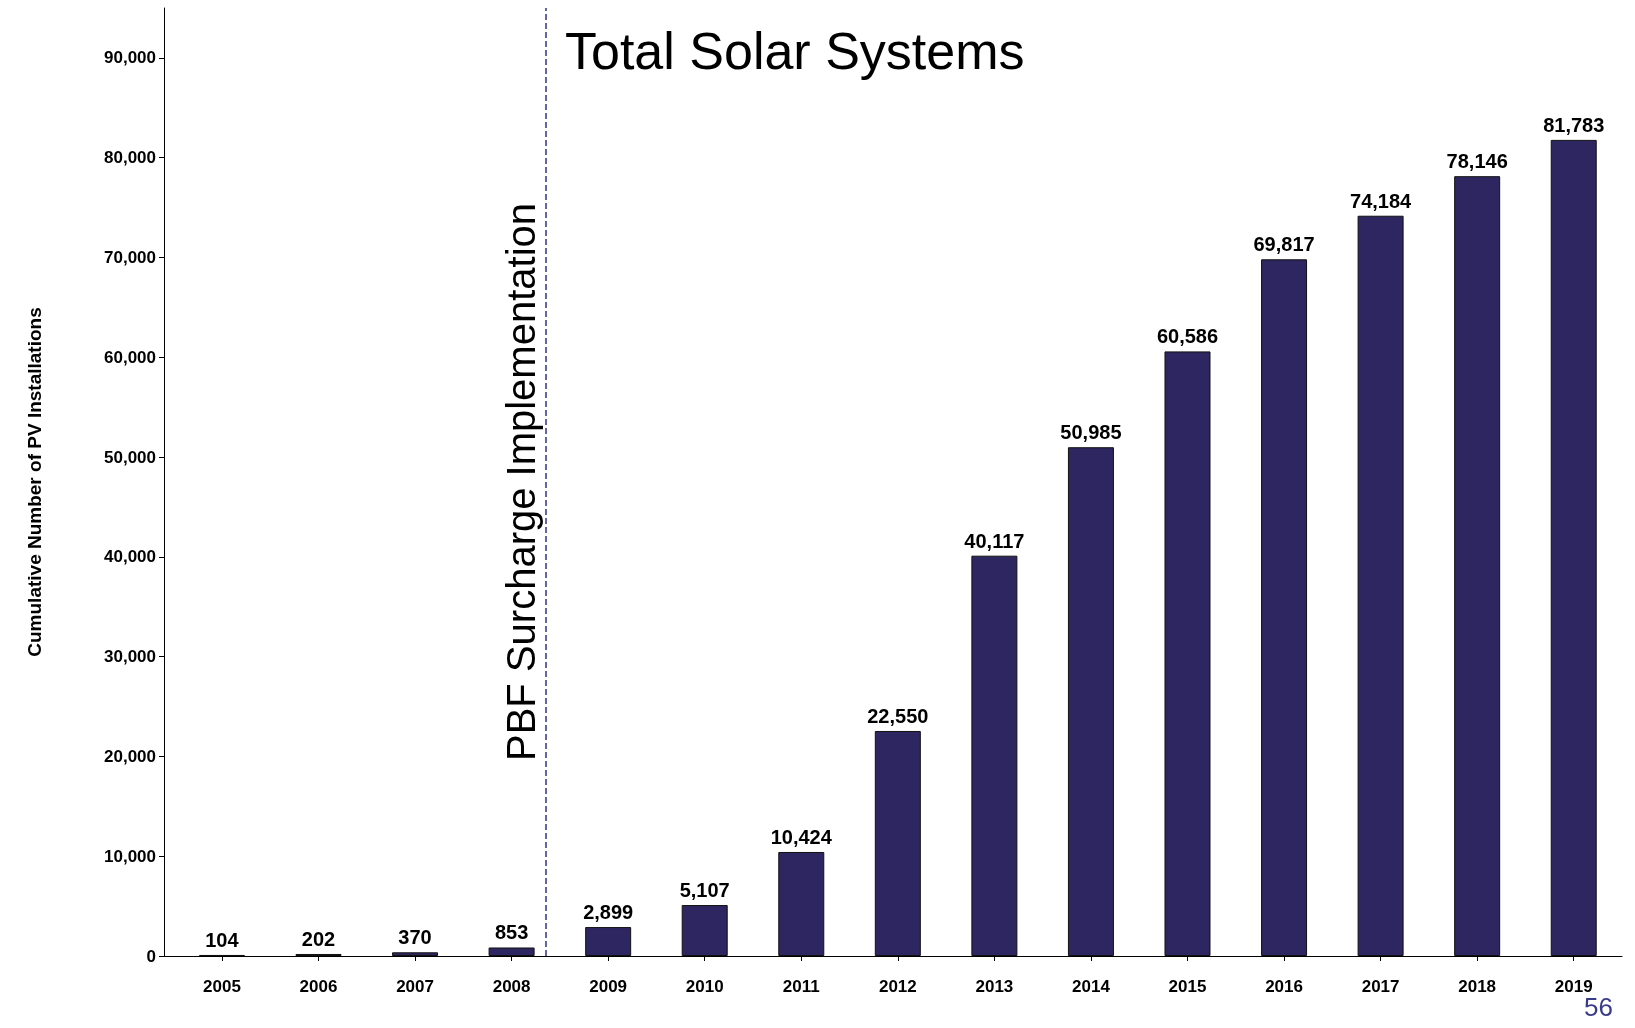 The width and height of the screenshot is (1635, 1028). I want to click on data-label: 50,985, so click(1091, 432).